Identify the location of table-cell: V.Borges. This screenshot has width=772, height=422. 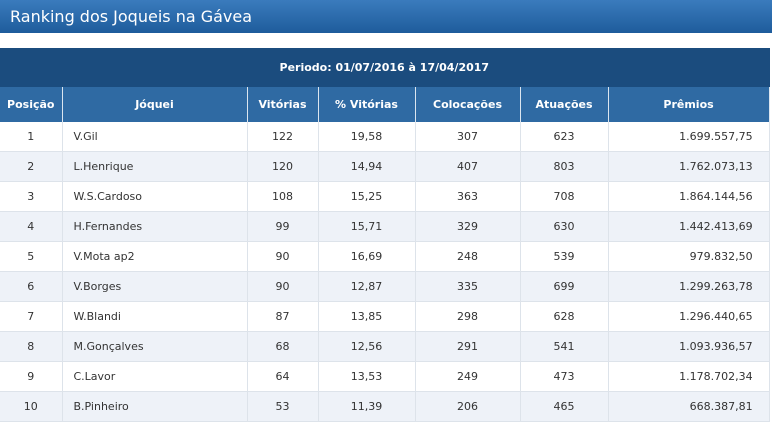
(155, 286).